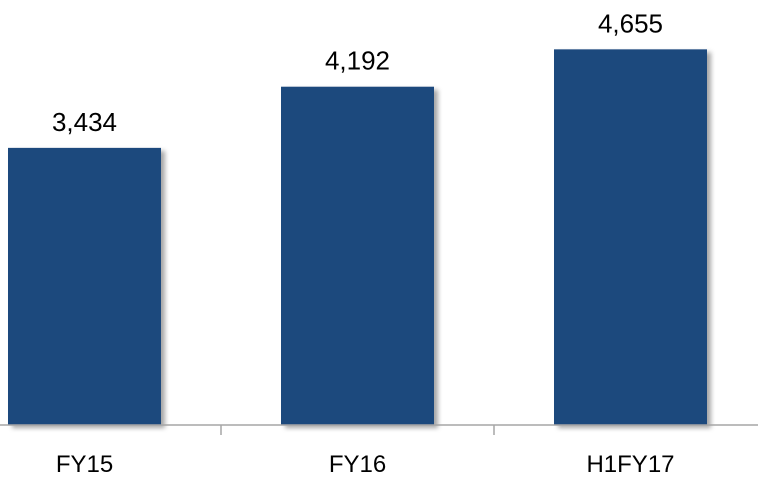 The image size is (758, 484). I want to click on bar-fy16, so click(357, 255).